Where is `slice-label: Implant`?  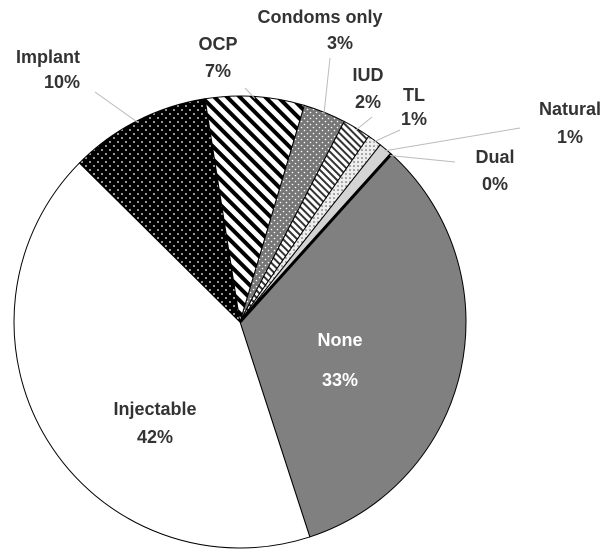 slice-label: Implant is located at coordinates (48, 57).